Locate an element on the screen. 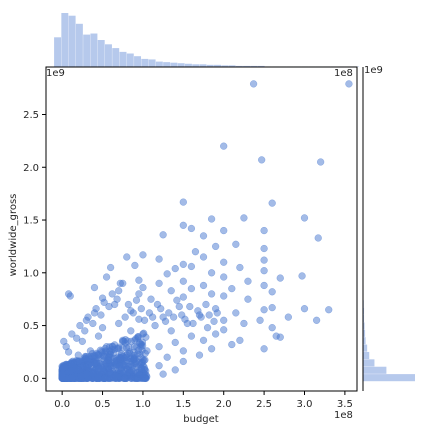  y-tick-label: 2.0 is located at coordinates (31, 168).